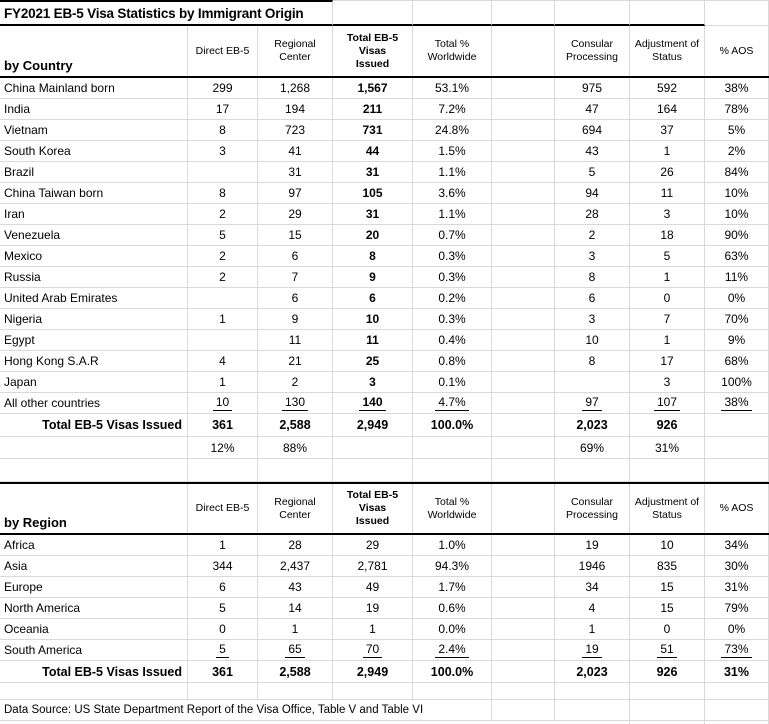  What do you see at coordinates (452, 382) in the screenshot?
I see `cell-total-pct-worldwide: 0.1%` at bounding box center [452, 382].